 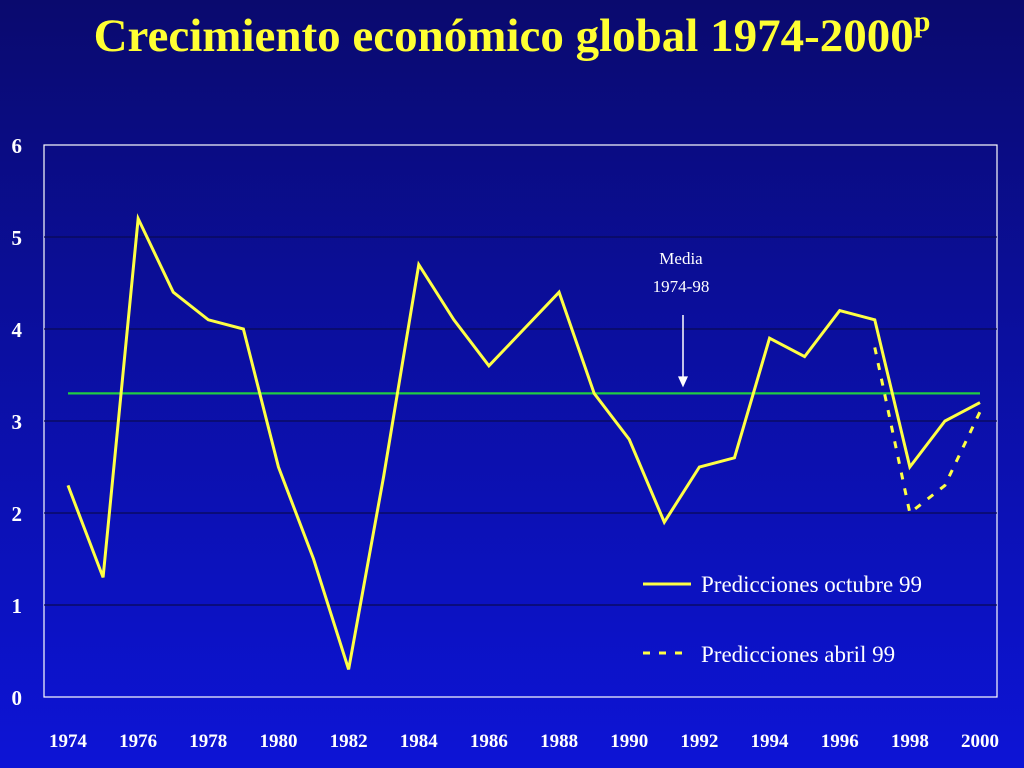 What do you see at coordinates (811, 584) in the screenshot?
I see `legend-label-october: Predicciones octubre 99` at bounding box center [811, 584].